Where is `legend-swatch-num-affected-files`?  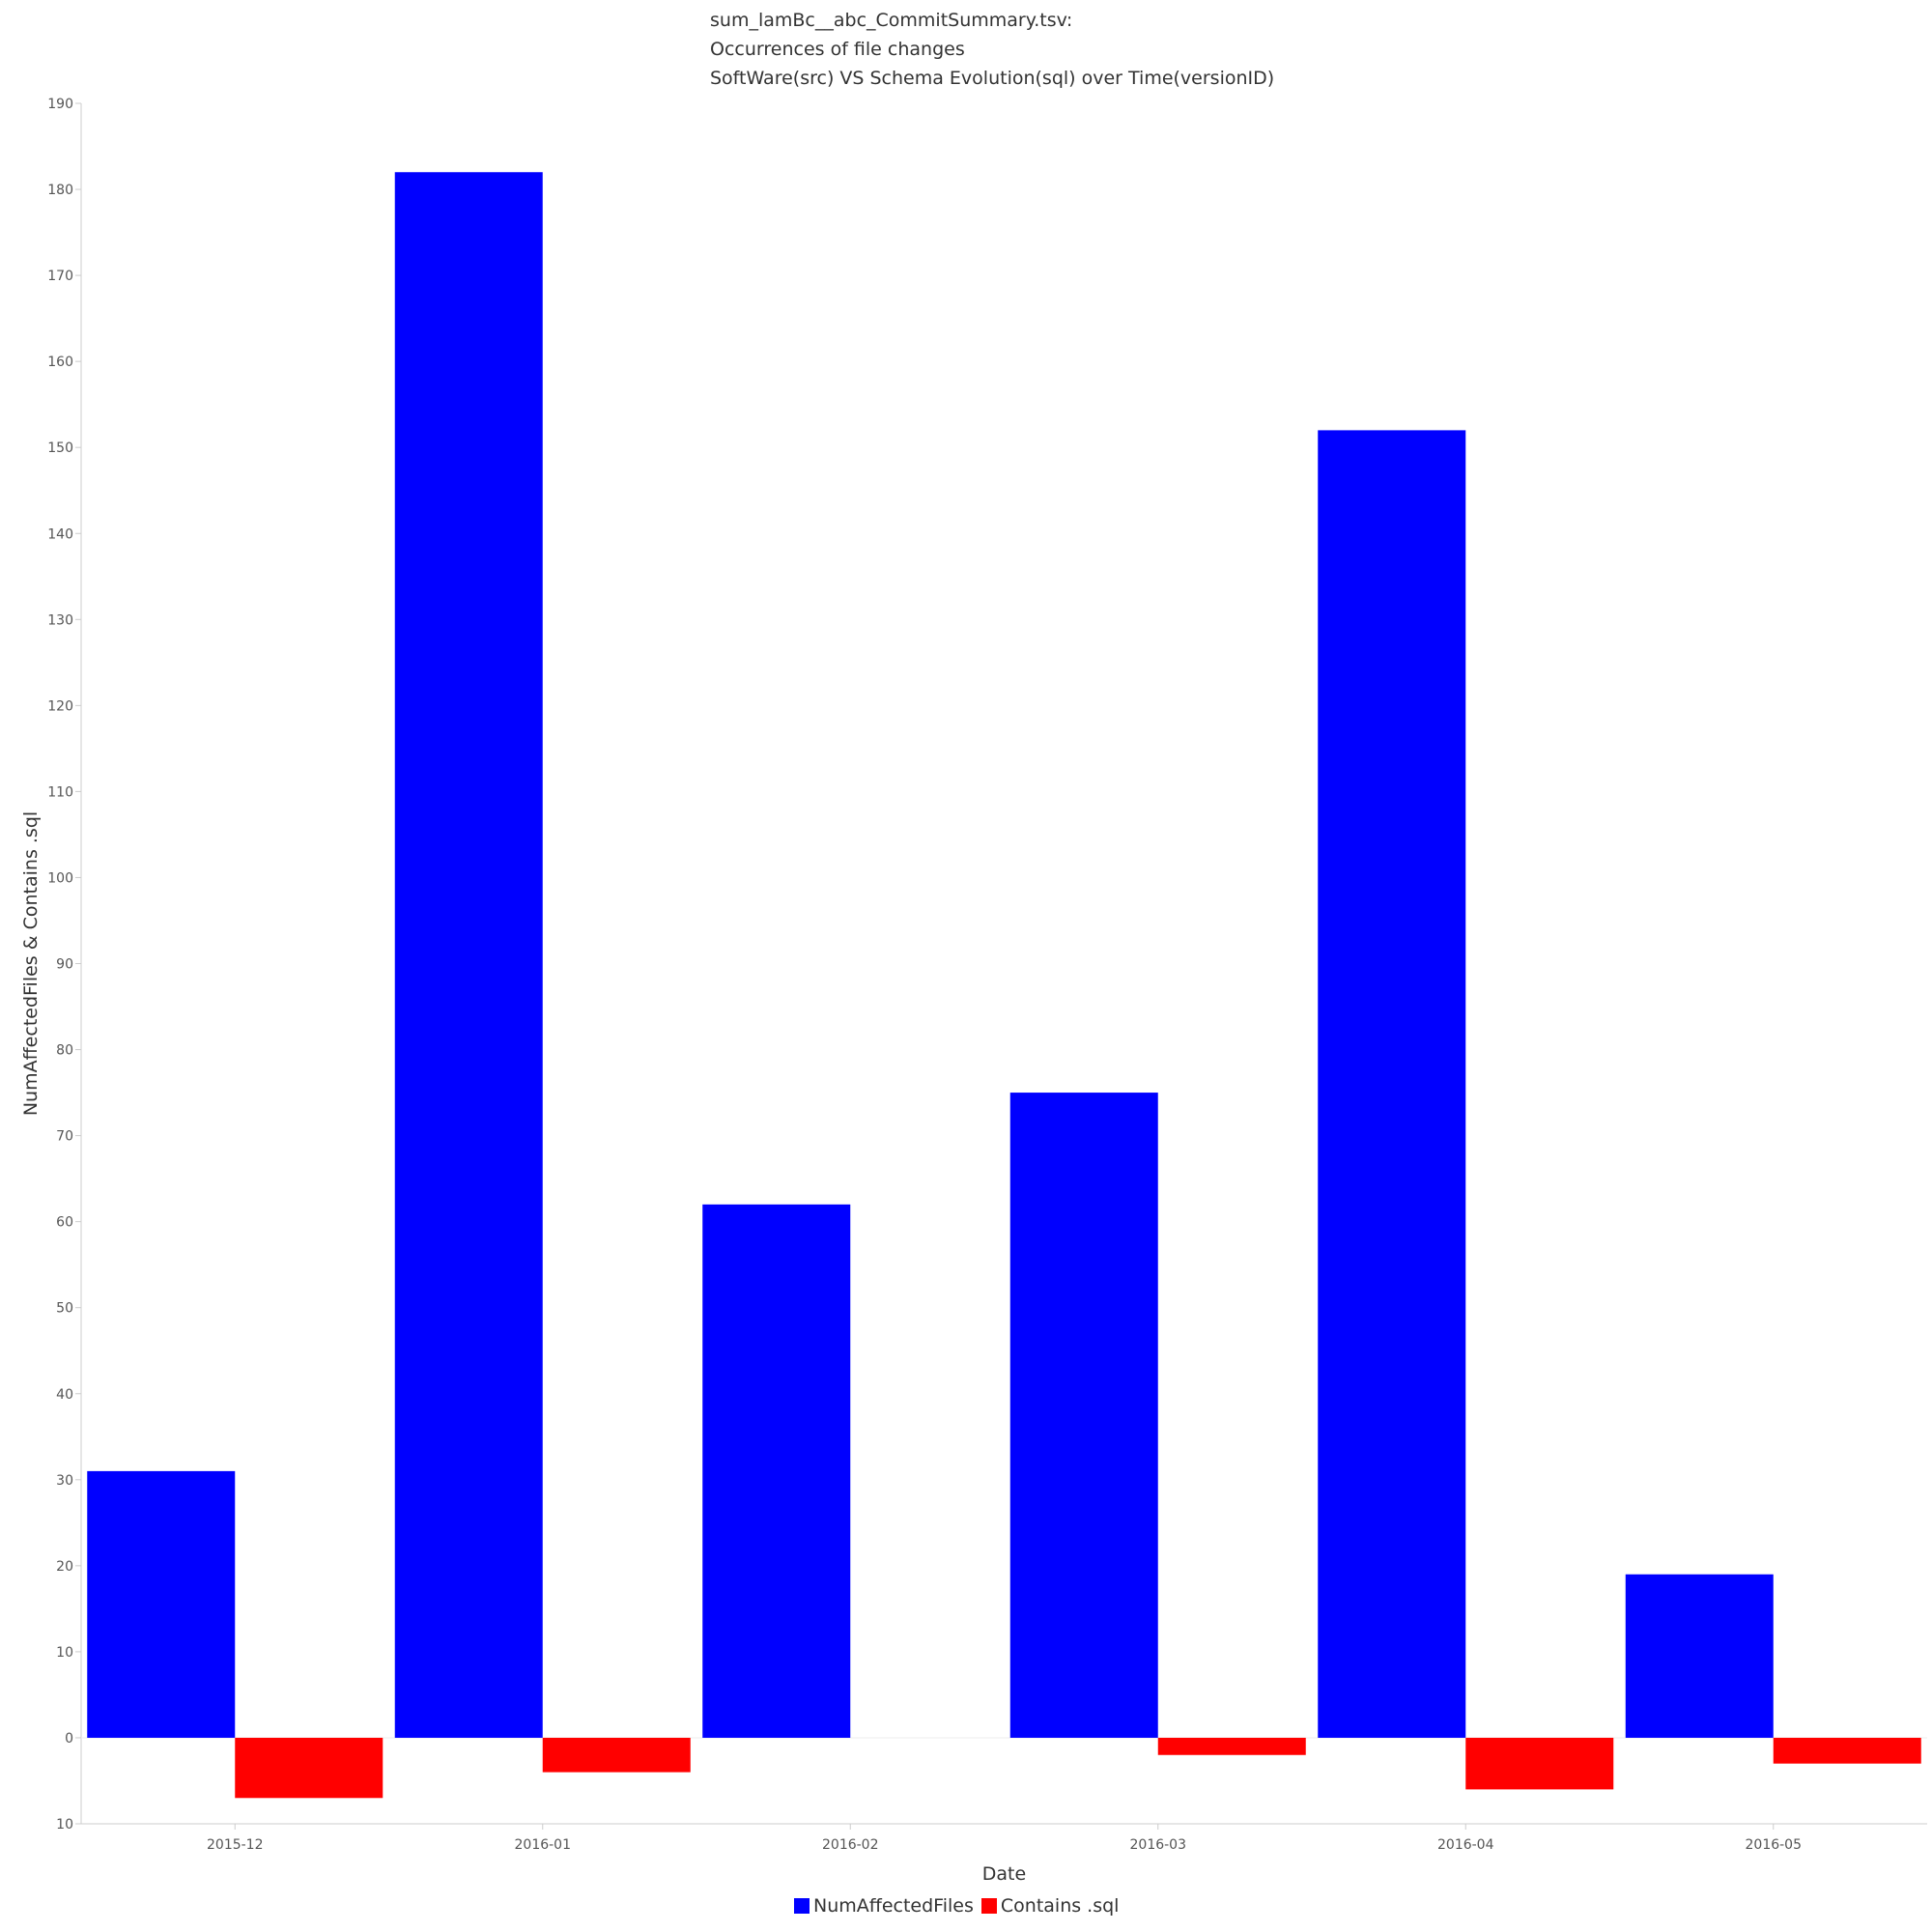 legend-swatch-num-affected-files is located at coordinates (802, 1906).